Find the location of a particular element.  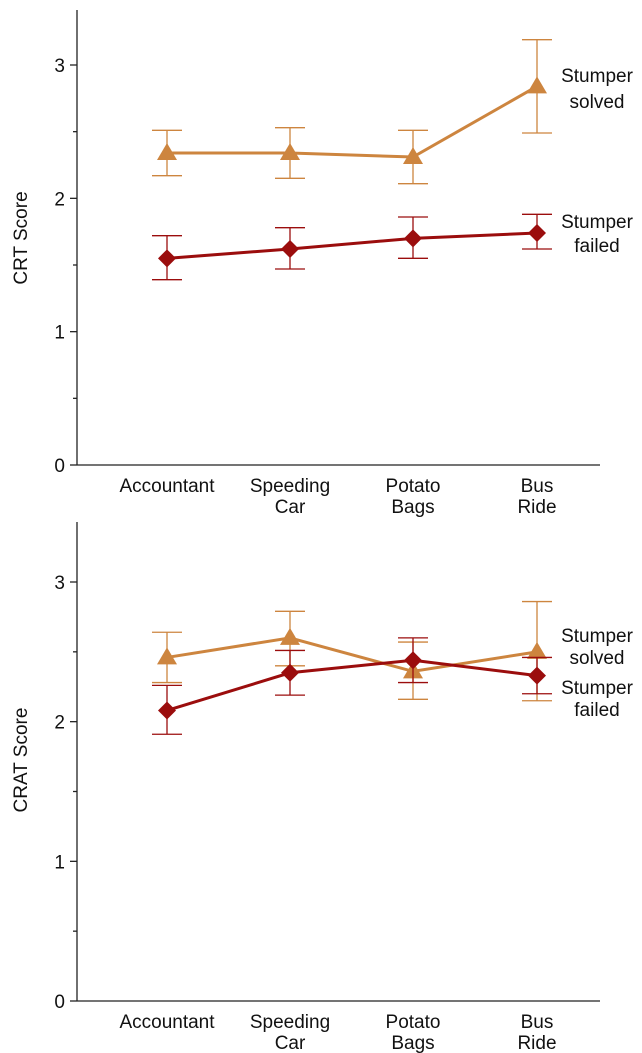

y-axis-label: CRAT Score is located at coordinates (21, 760).